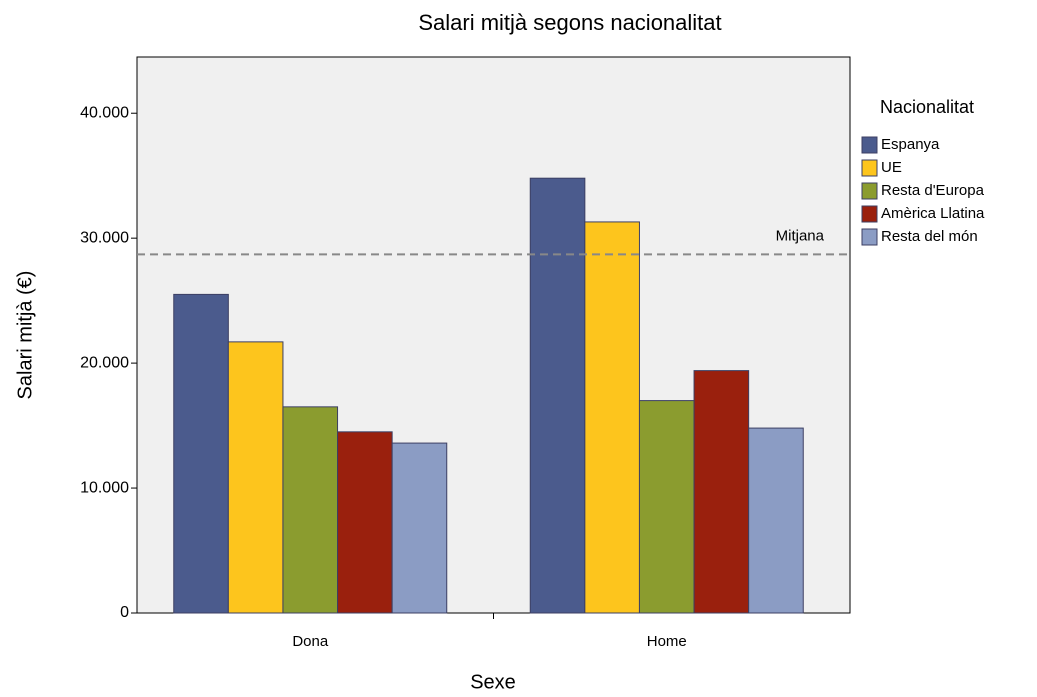 Image resolution: width=1037 pixels, height=697 pixels. What do you see at coordinates (800, 235) in the screenshot?
I see `mean-label: Mitjana` at bounding box center [800, 235].